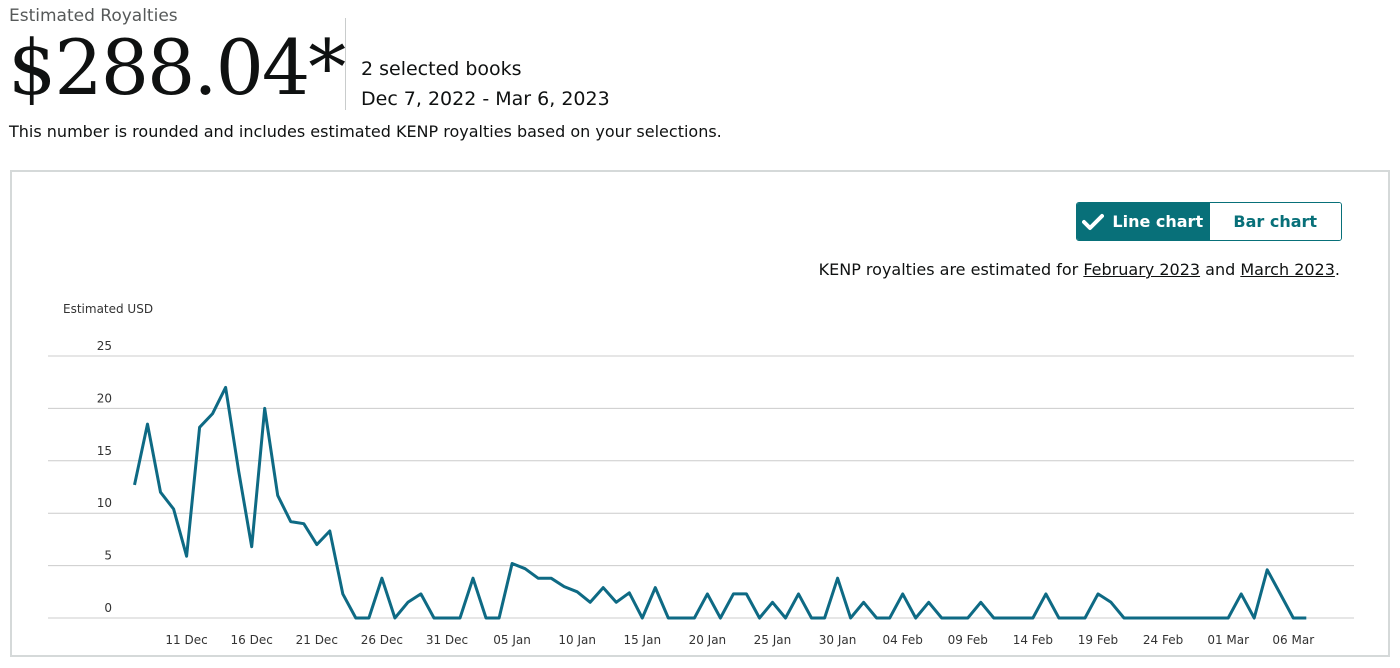 This screenshot has width=1400, height=668. I want to click on line-chart-button: Line chart, so click(1143, 221).